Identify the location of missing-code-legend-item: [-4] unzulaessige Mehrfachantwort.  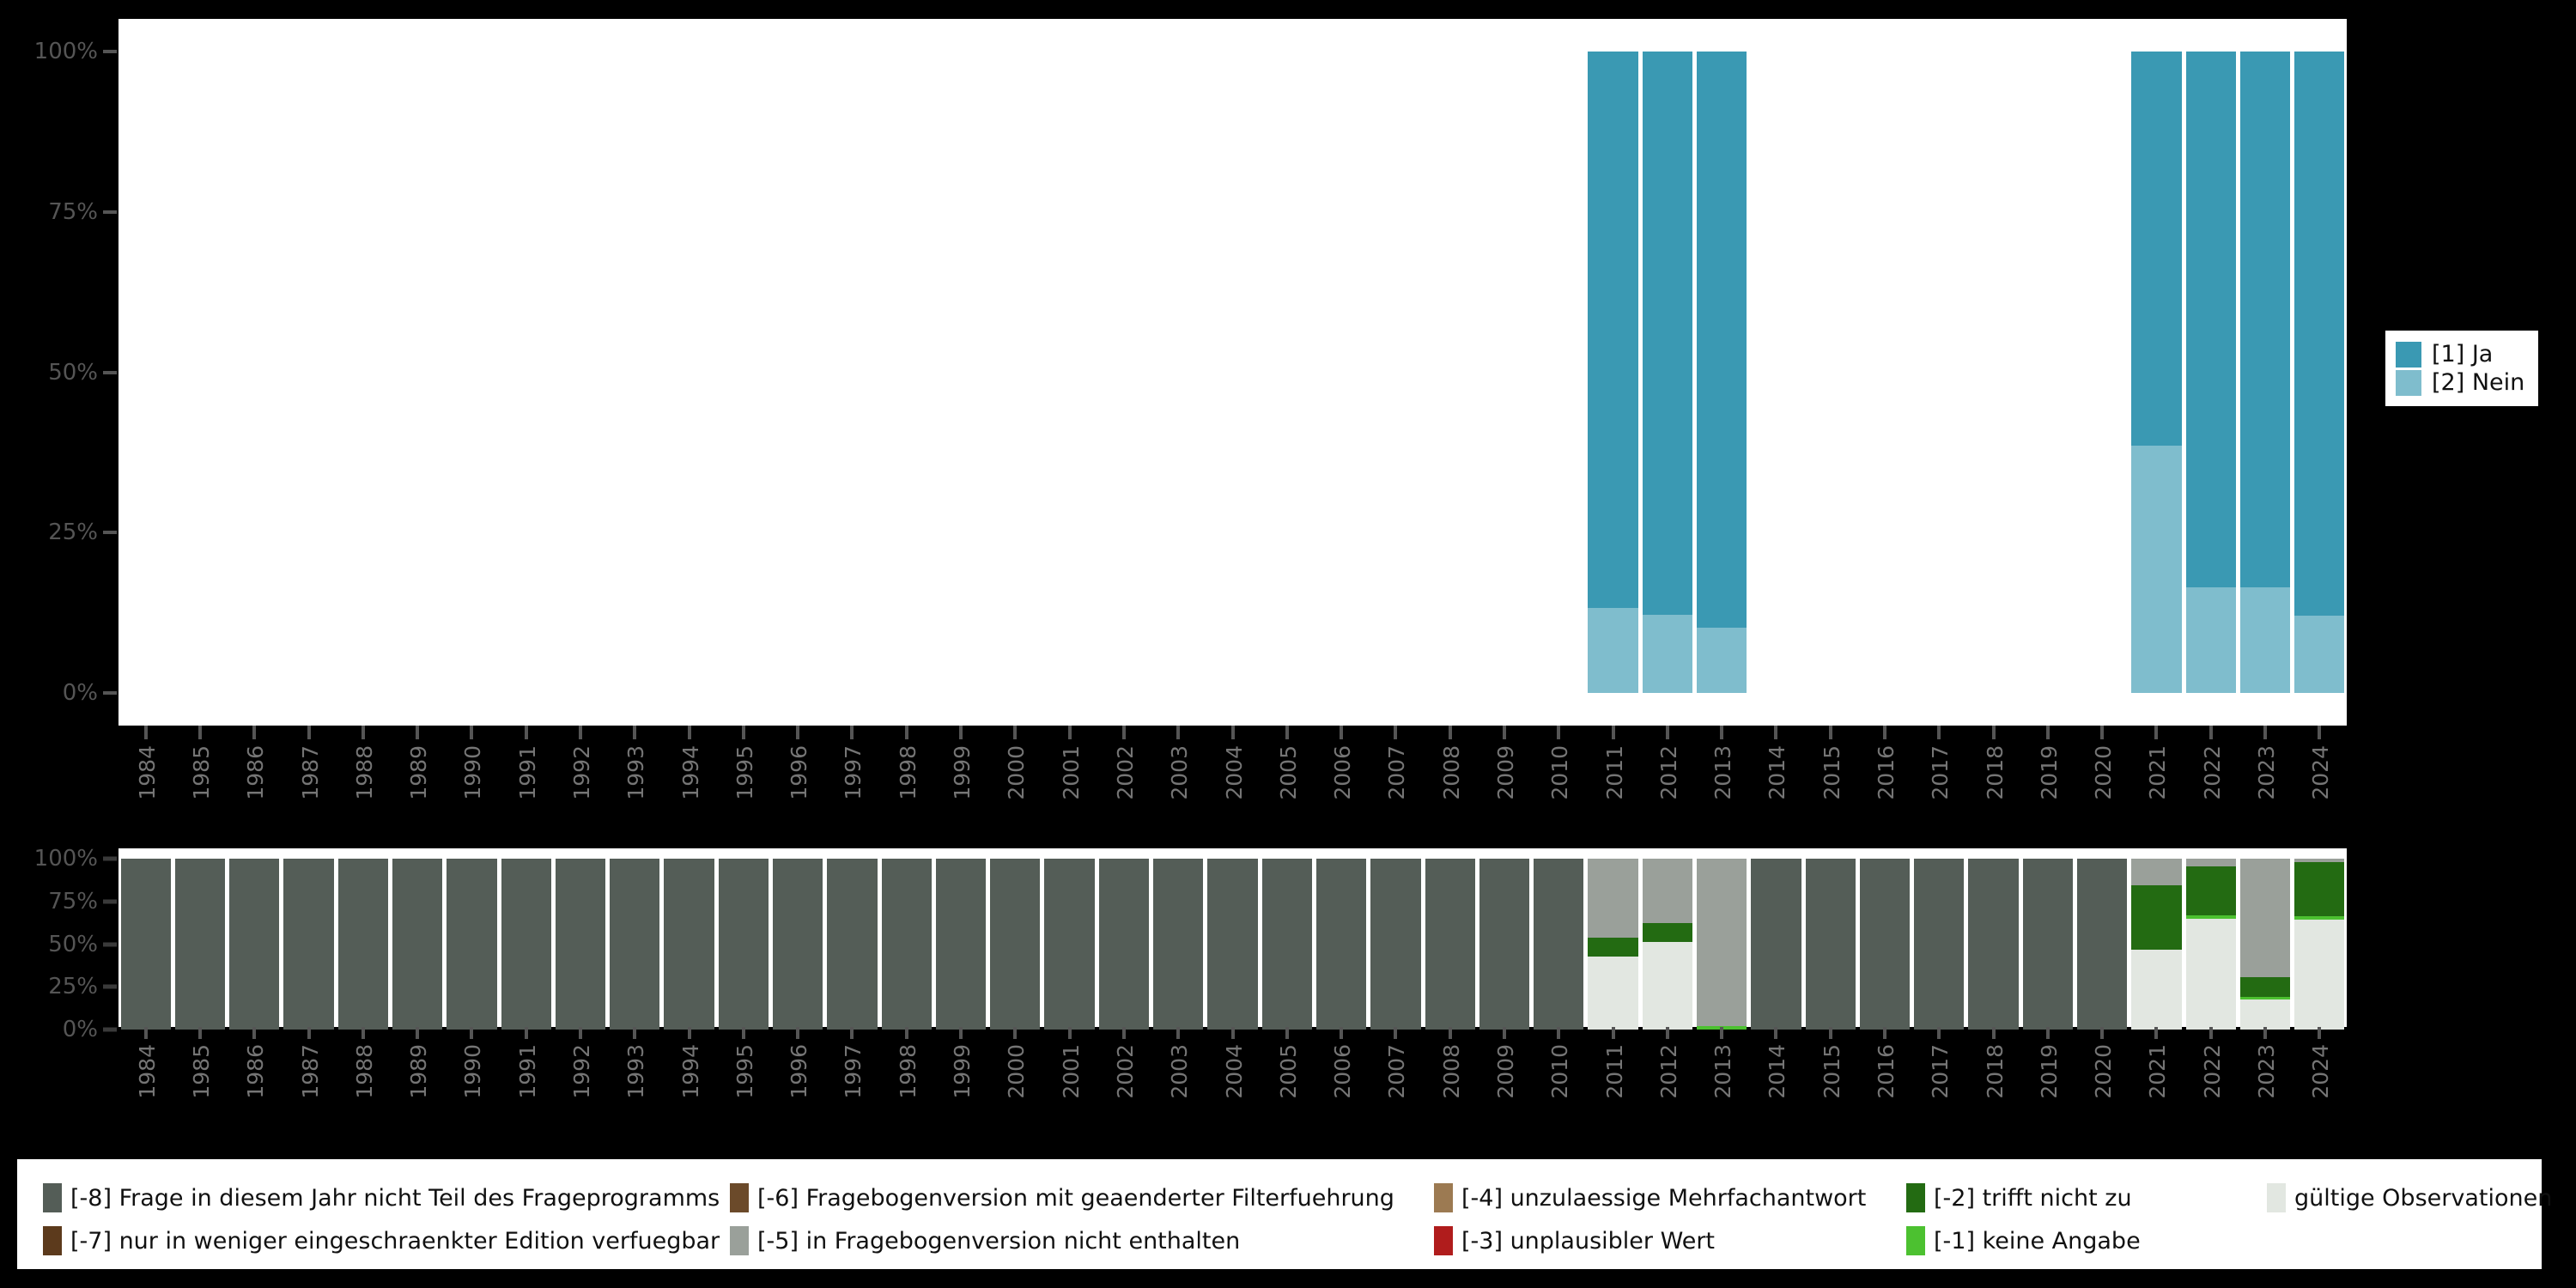
(1650, 1197).